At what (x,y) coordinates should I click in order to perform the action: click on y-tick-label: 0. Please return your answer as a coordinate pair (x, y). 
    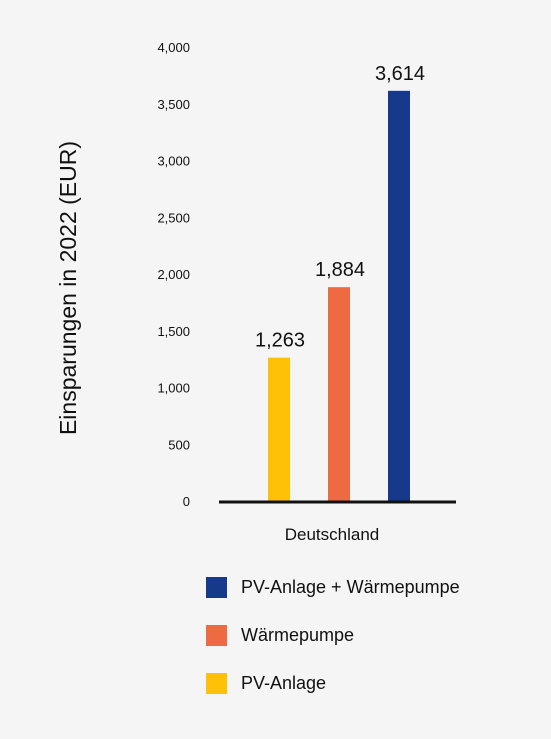
    Looking at the image, I should click on (186, 501).